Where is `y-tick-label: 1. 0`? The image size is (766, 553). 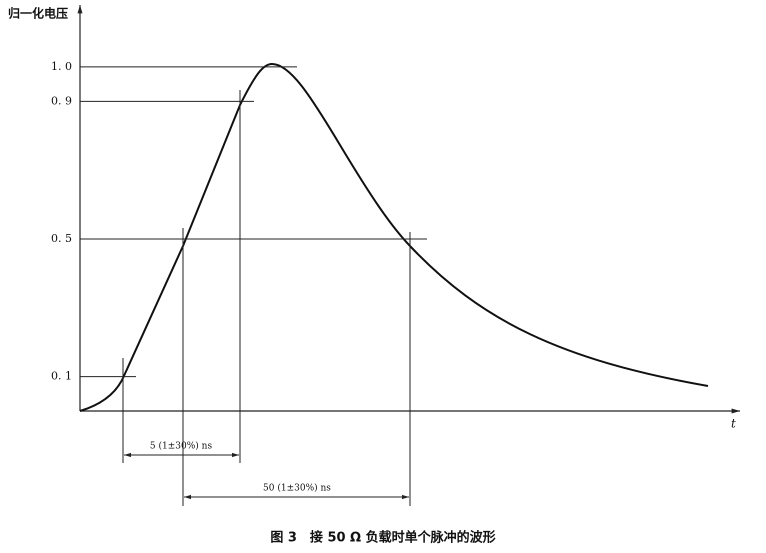 y-tick-label: 1. 0 is located at coordinates (61, 66).